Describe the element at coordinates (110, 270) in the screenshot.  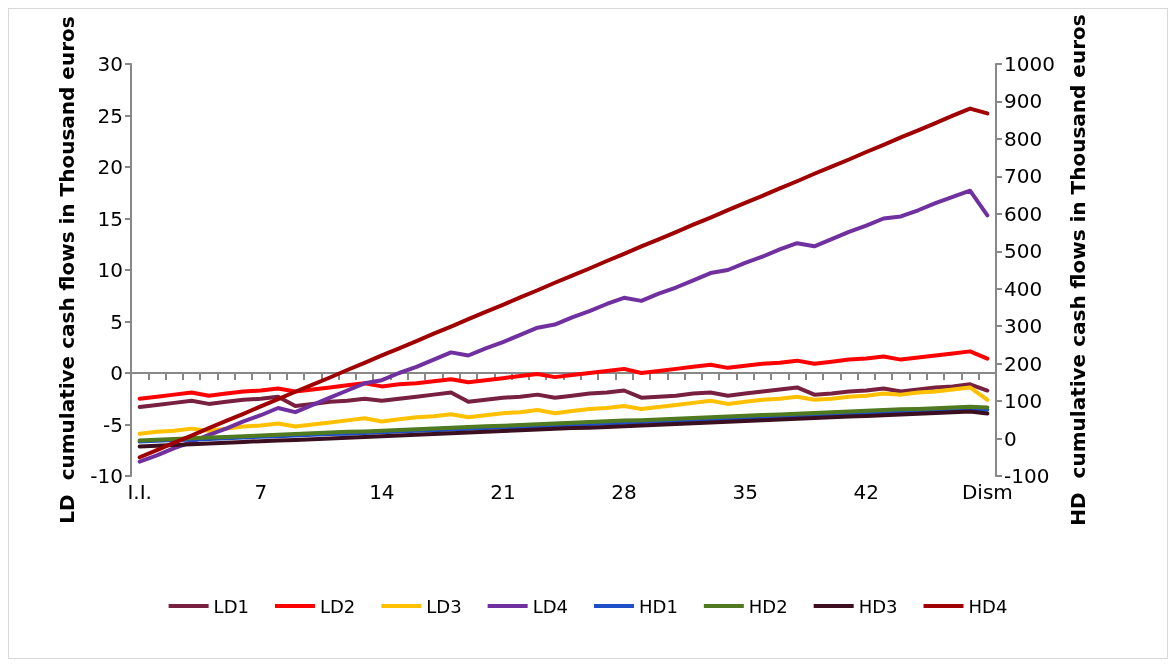
I see `y-tick-label: 10` at that location.